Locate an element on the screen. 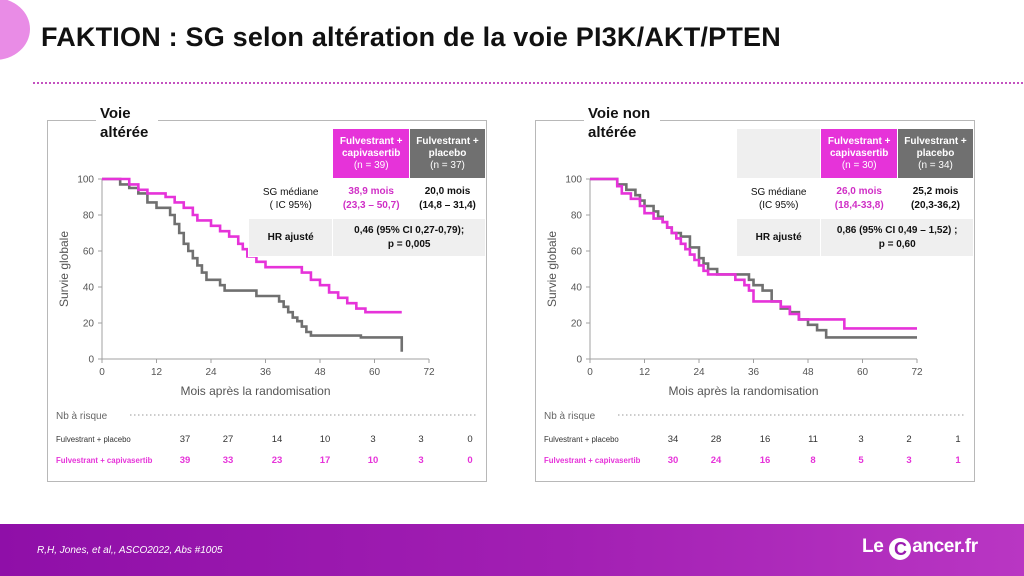 The image size is (1024, 576). risk-count: 2 is located at coordinates (908, 439).